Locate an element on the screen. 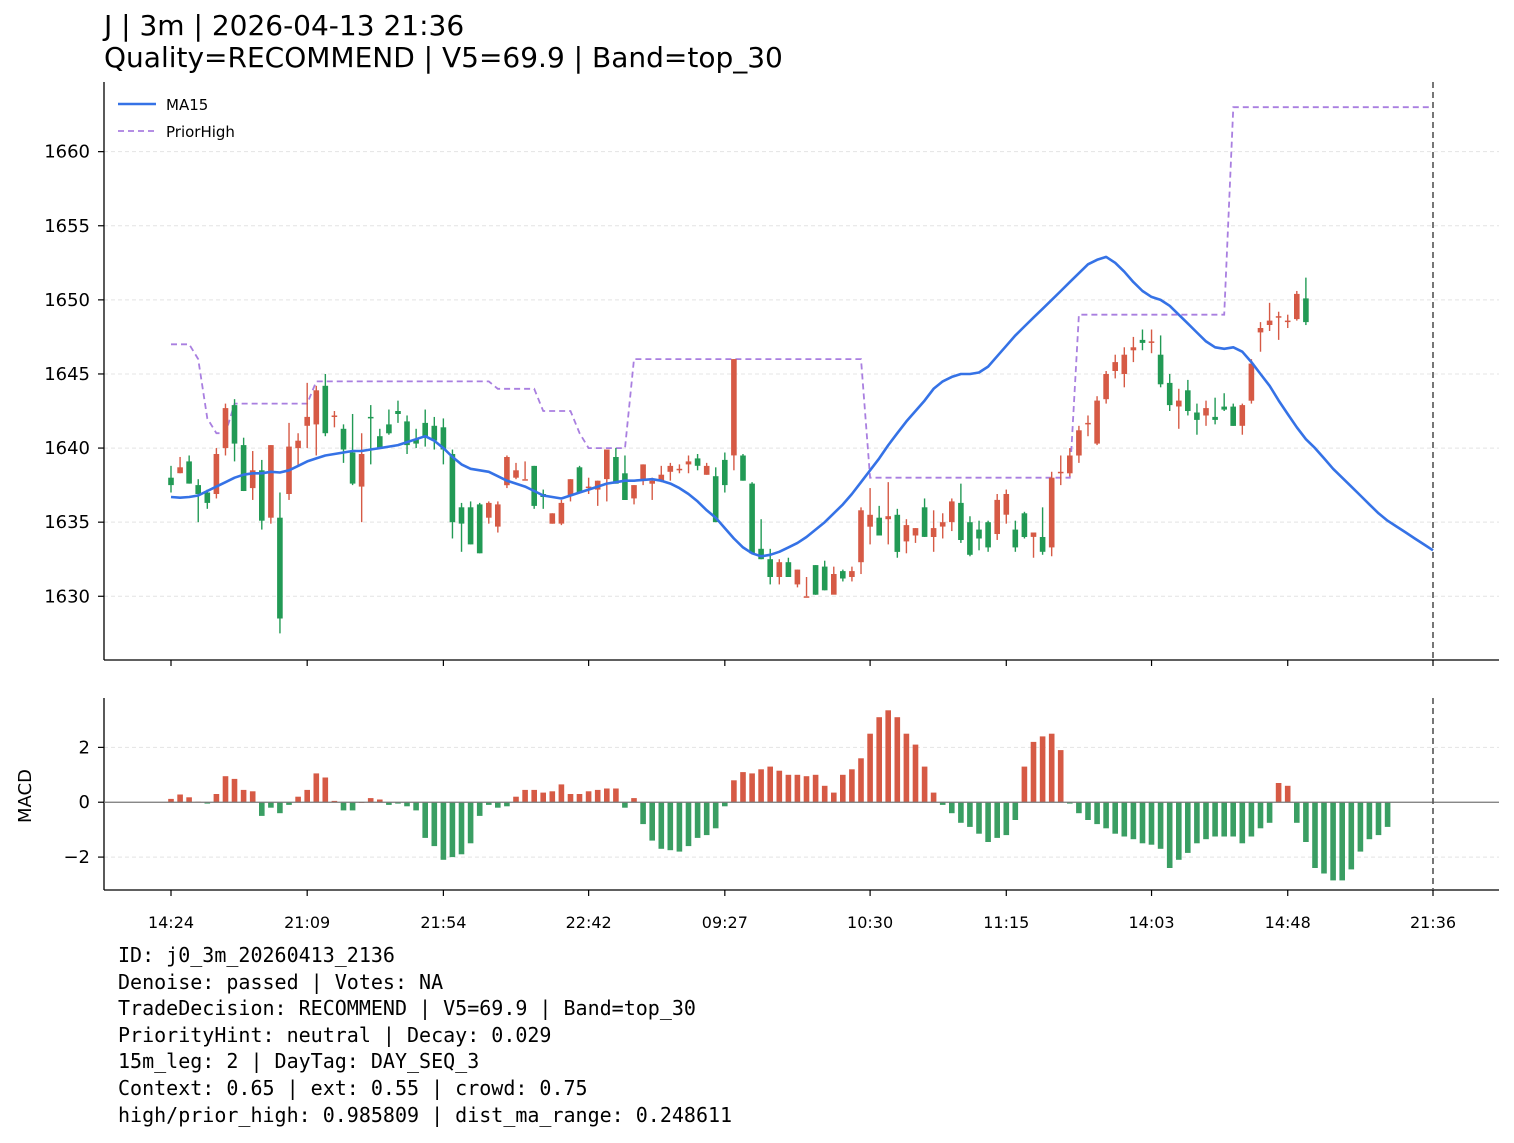 The image size is (1514, 1143). x-tick-label: 14:03 is located at coordinates (1151, 922).